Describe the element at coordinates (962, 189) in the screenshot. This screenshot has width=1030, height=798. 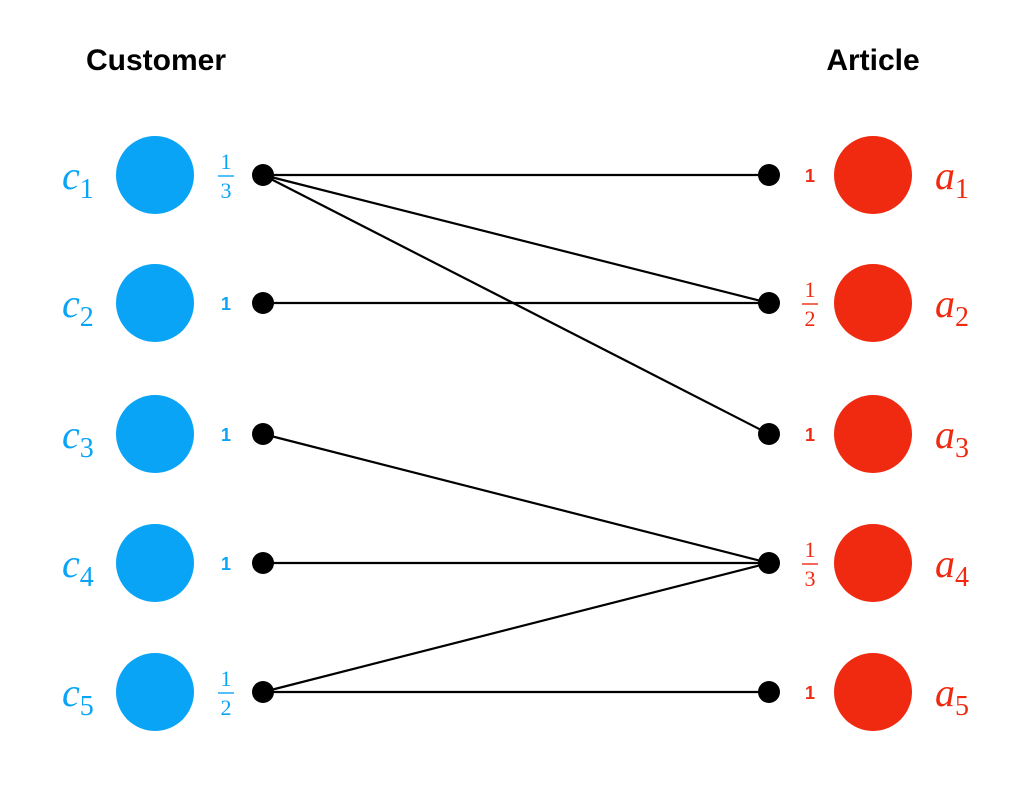
I see `article-label-sub: 1` at that location.